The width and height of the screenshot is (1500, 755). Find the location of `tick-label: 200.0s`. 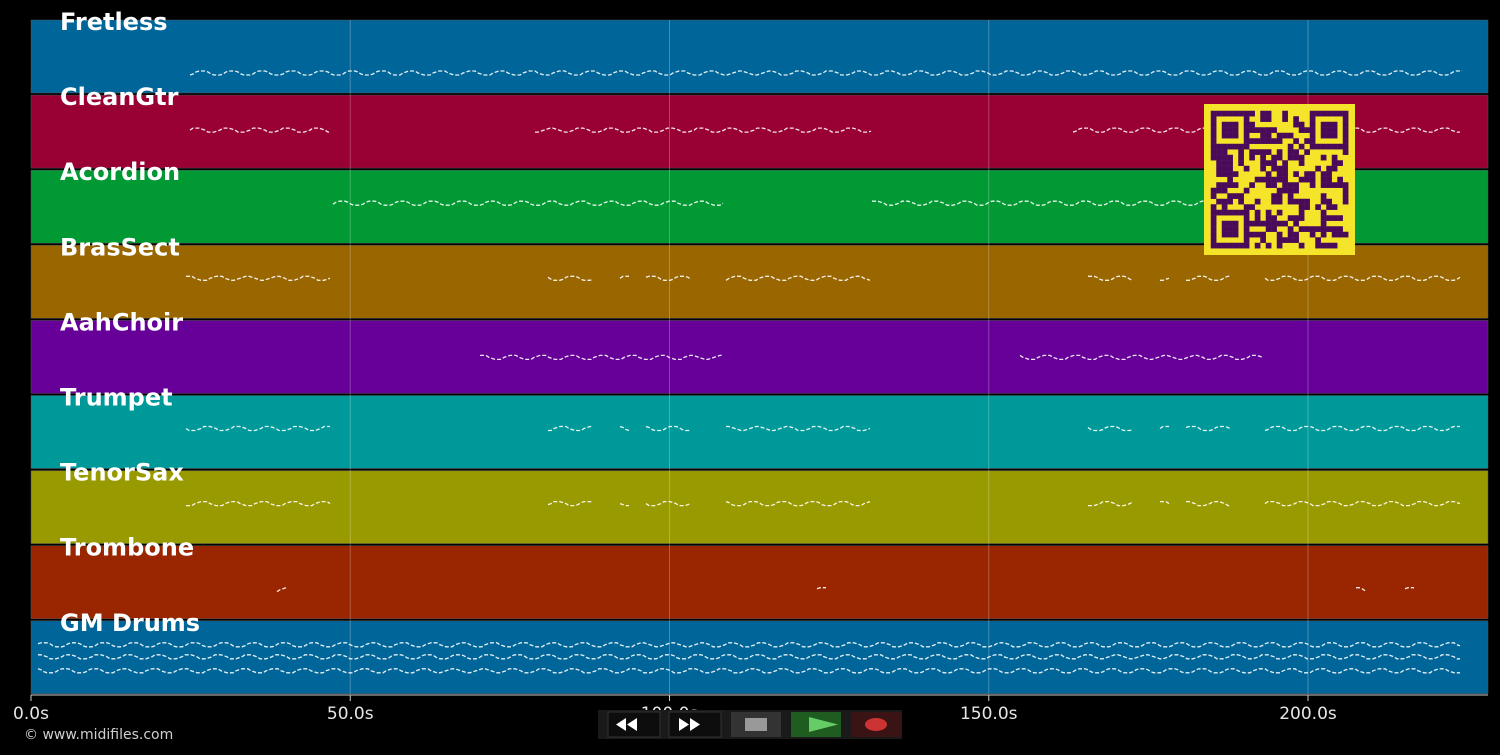

tick-label: 200.0s is located at coordinates (1308, 714).